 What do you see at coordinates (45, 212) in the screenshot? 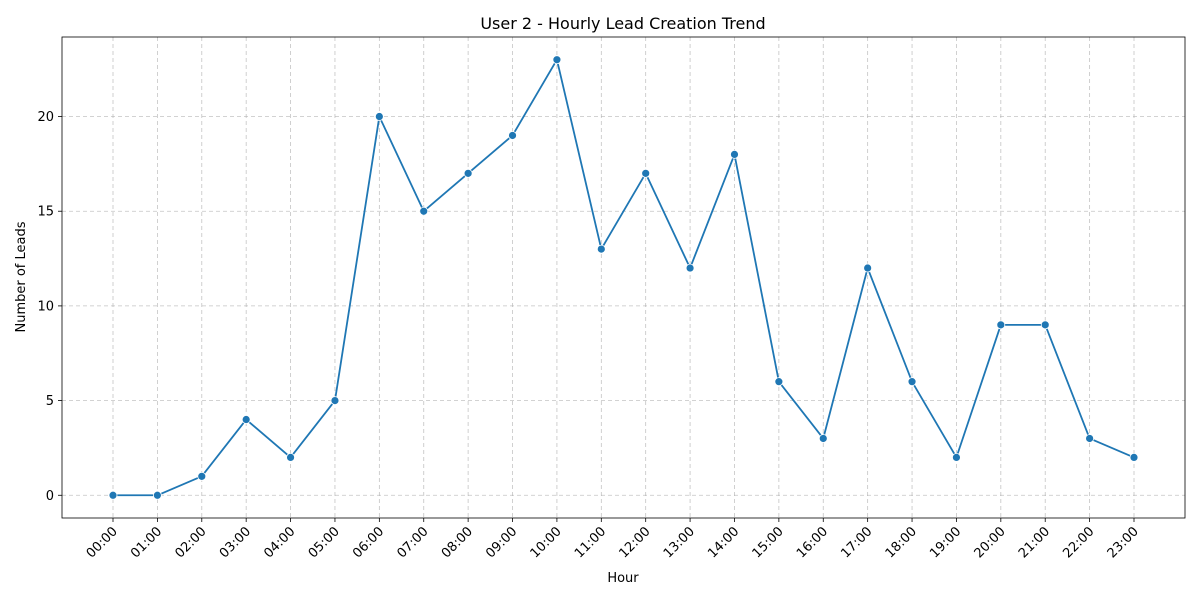
I see `y-tick-label: 15` at bounding box center [45, 212].